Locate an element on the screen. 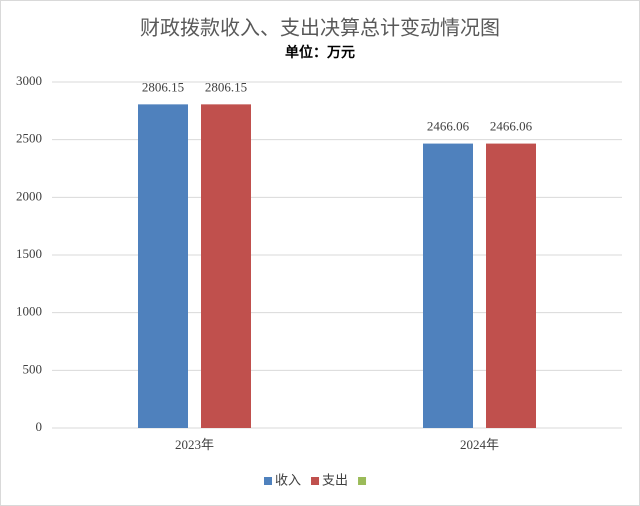 The image size is (640, 506). y-tick-label: 0 is located at coordinates (39, 426).